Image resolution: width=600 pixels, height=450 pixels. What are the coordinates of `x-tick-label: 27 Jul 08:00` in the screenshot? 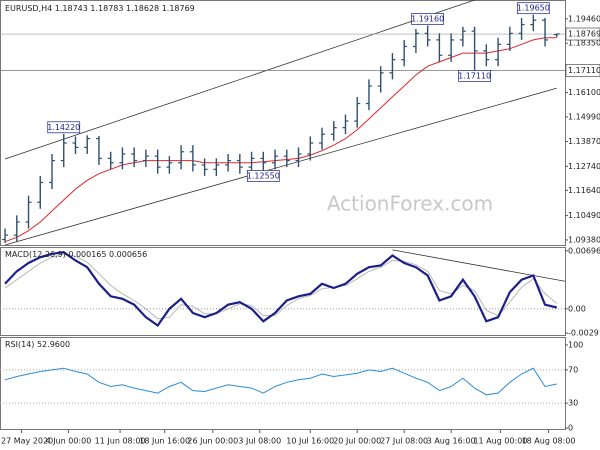 It's located at (404, 441).